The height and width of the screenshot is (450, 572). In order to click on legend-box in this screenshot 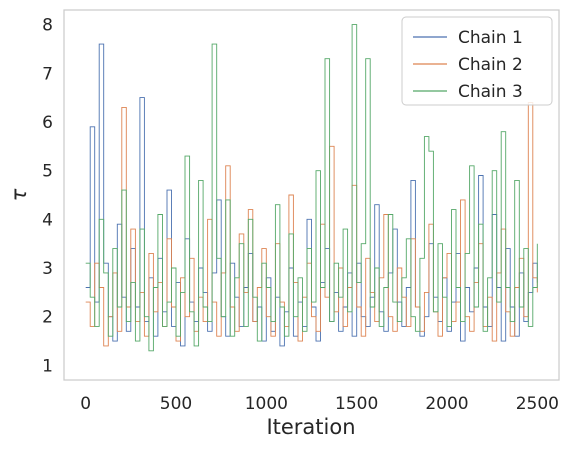, I will do `click(477, 61)`.